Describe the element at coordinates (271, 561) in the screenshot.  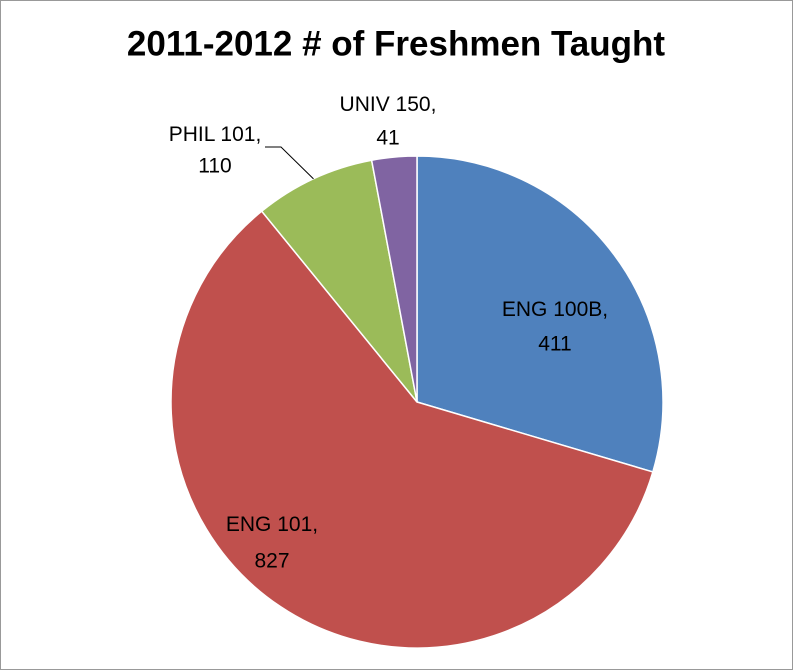
I see `slice-value: 827` at that location.